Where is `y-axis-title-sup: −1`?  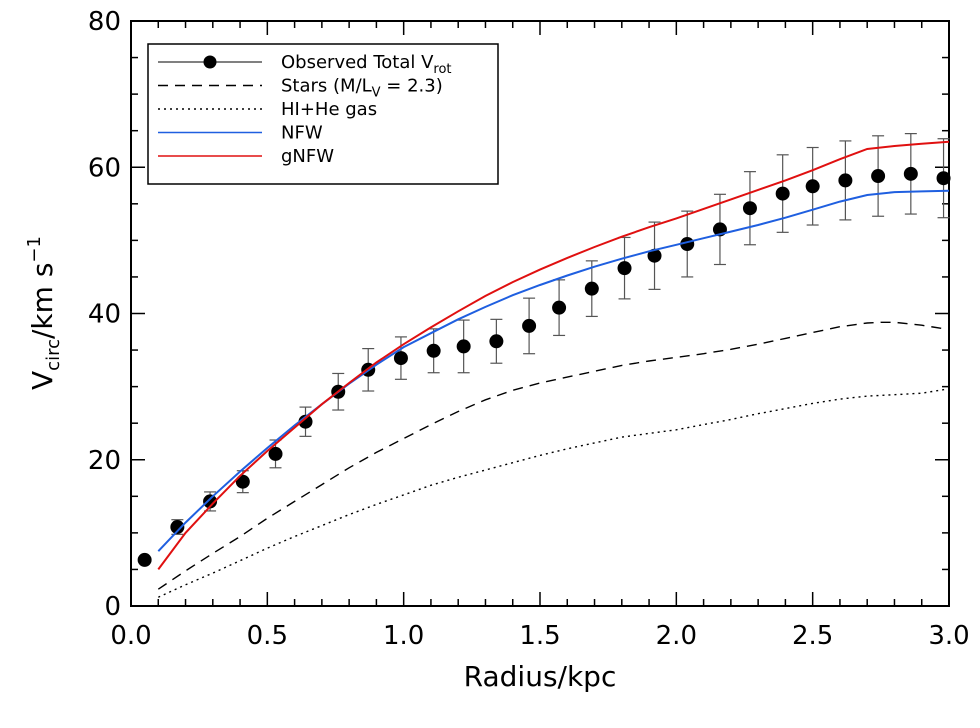
y-axis-title-sup: −1 is located at coordinates (34, 249).